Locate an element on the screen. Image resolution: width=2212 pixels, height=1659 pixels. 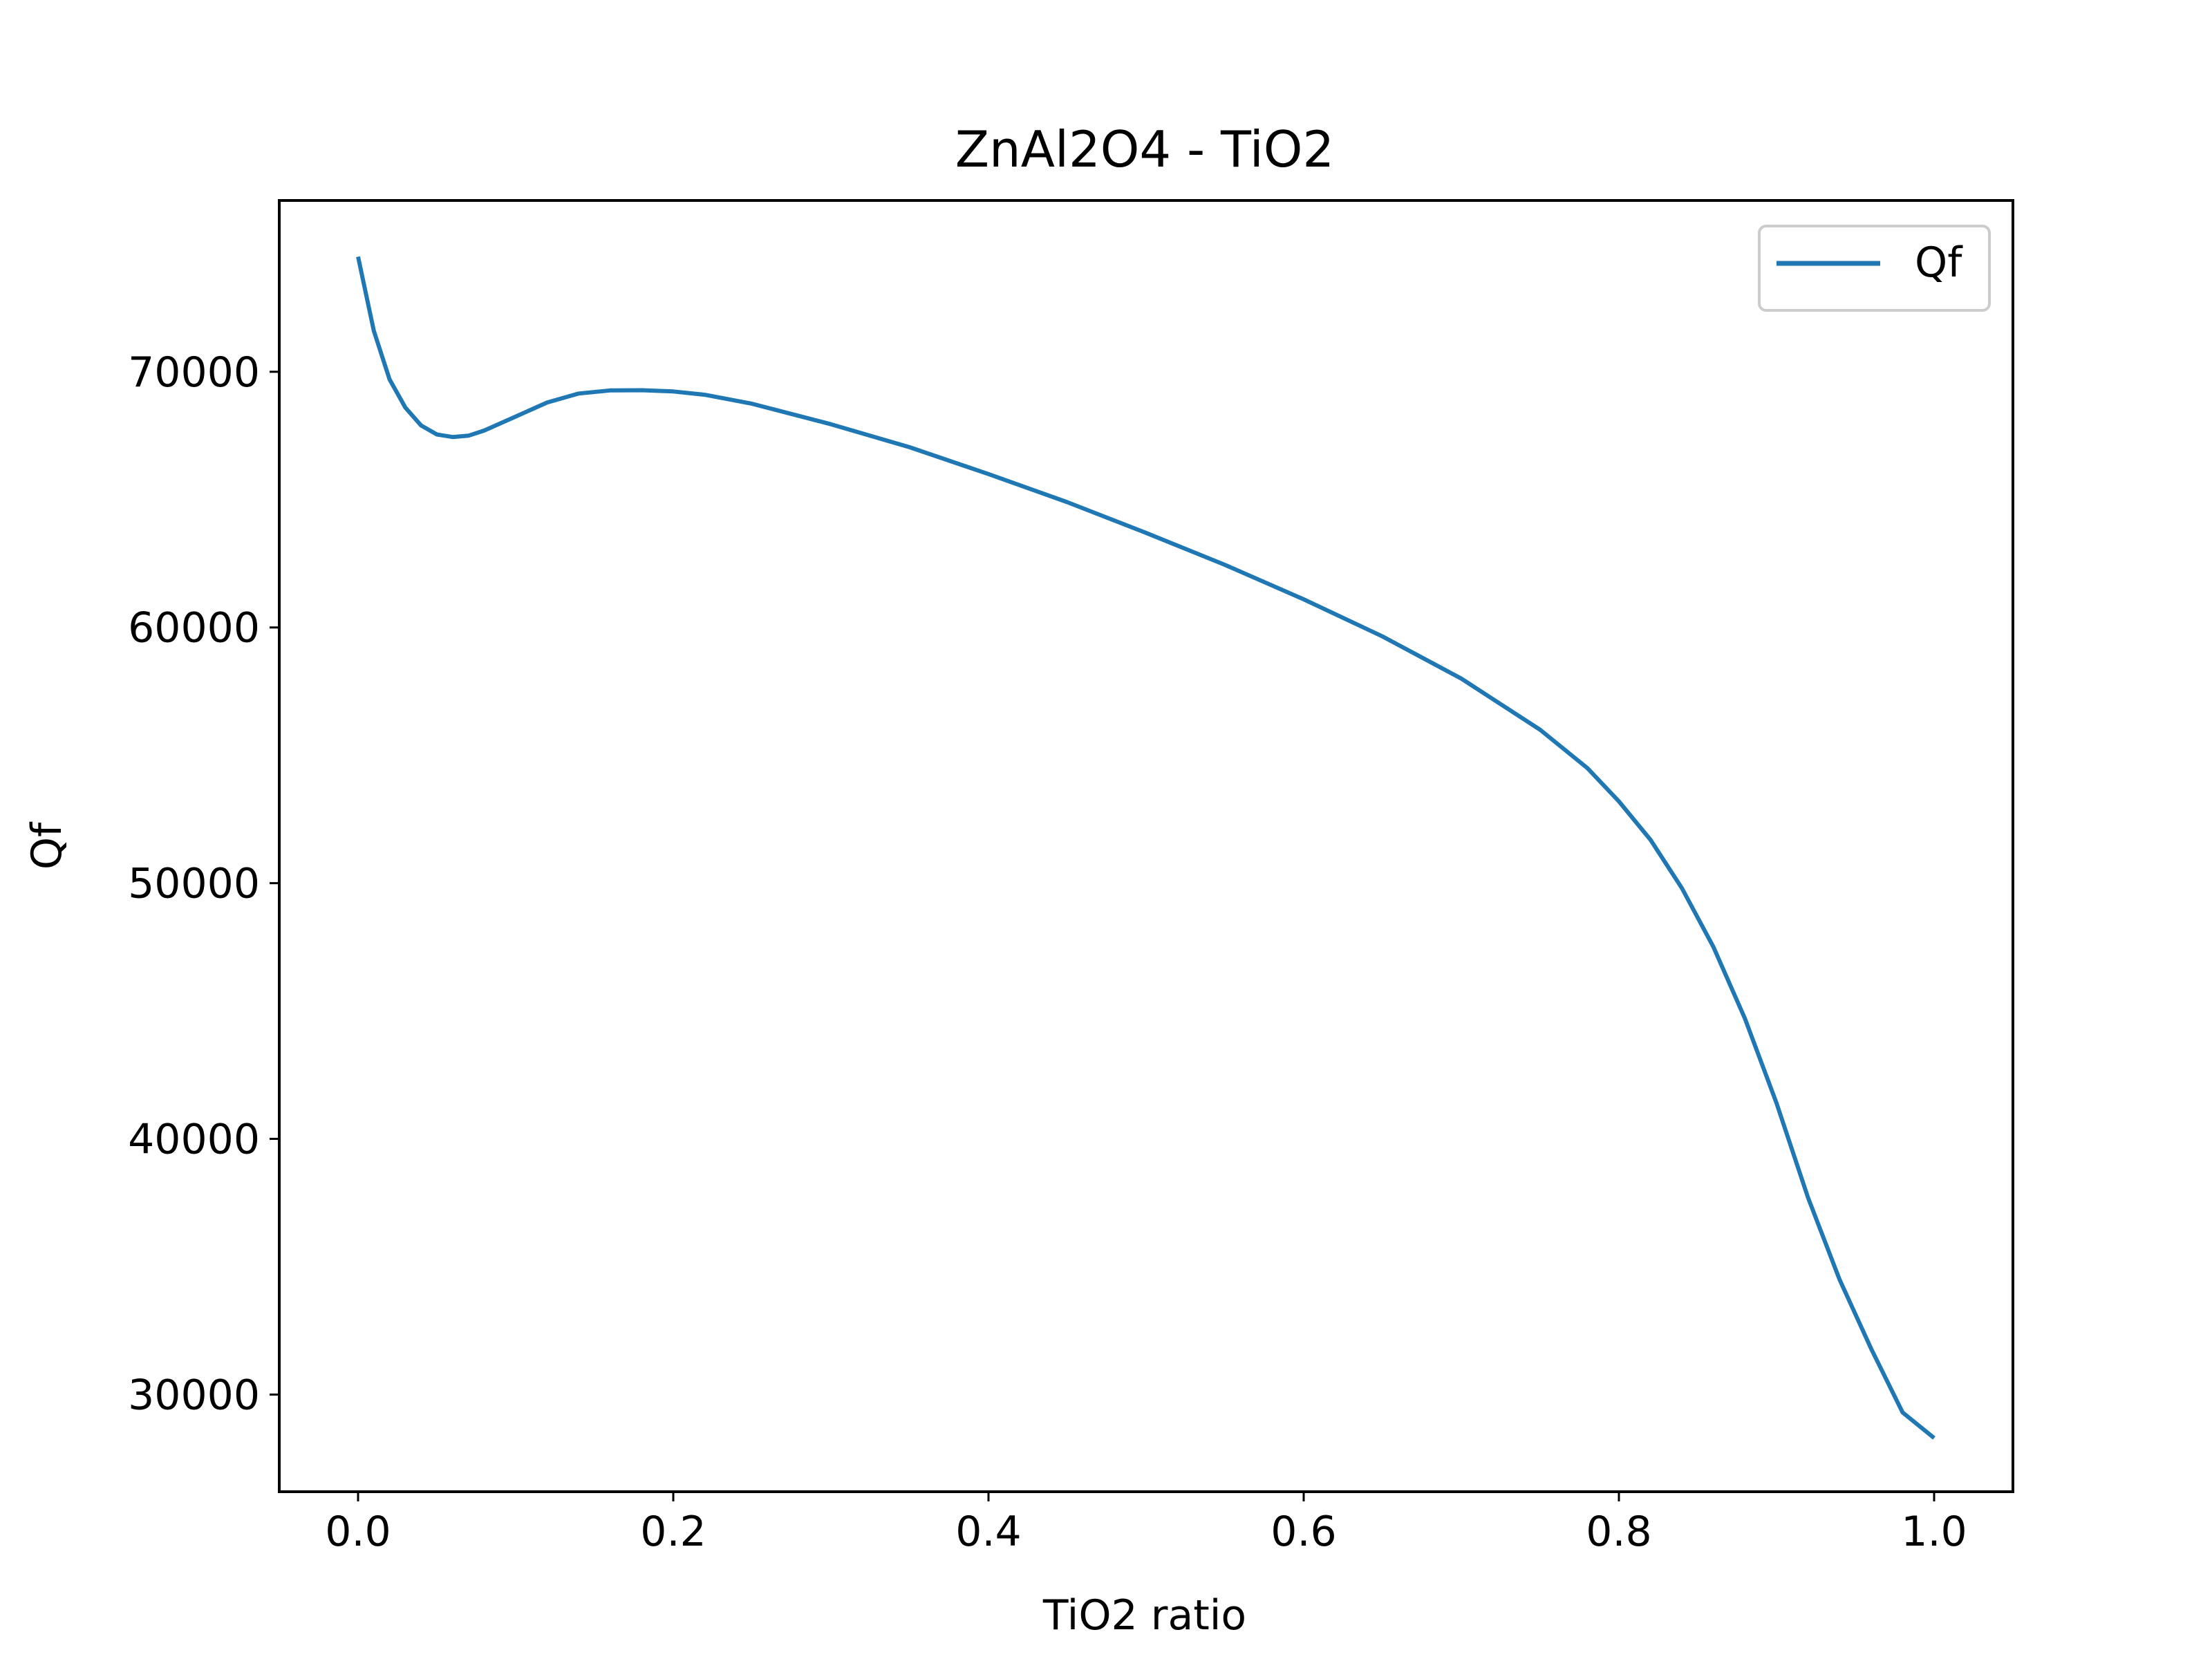
x-axis: 0.0 0.2 0.4 0.6 0.8 1.0 is located at coordinates (1146, 1524).